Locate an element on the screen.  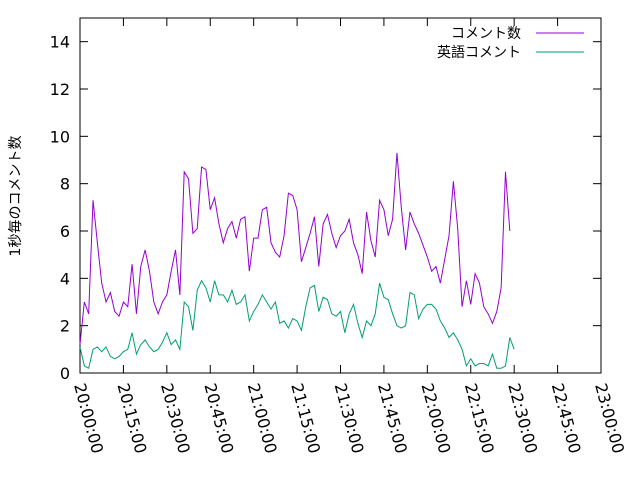
x-tick-label: 22:30:00 is located at coordinates (522, 418).